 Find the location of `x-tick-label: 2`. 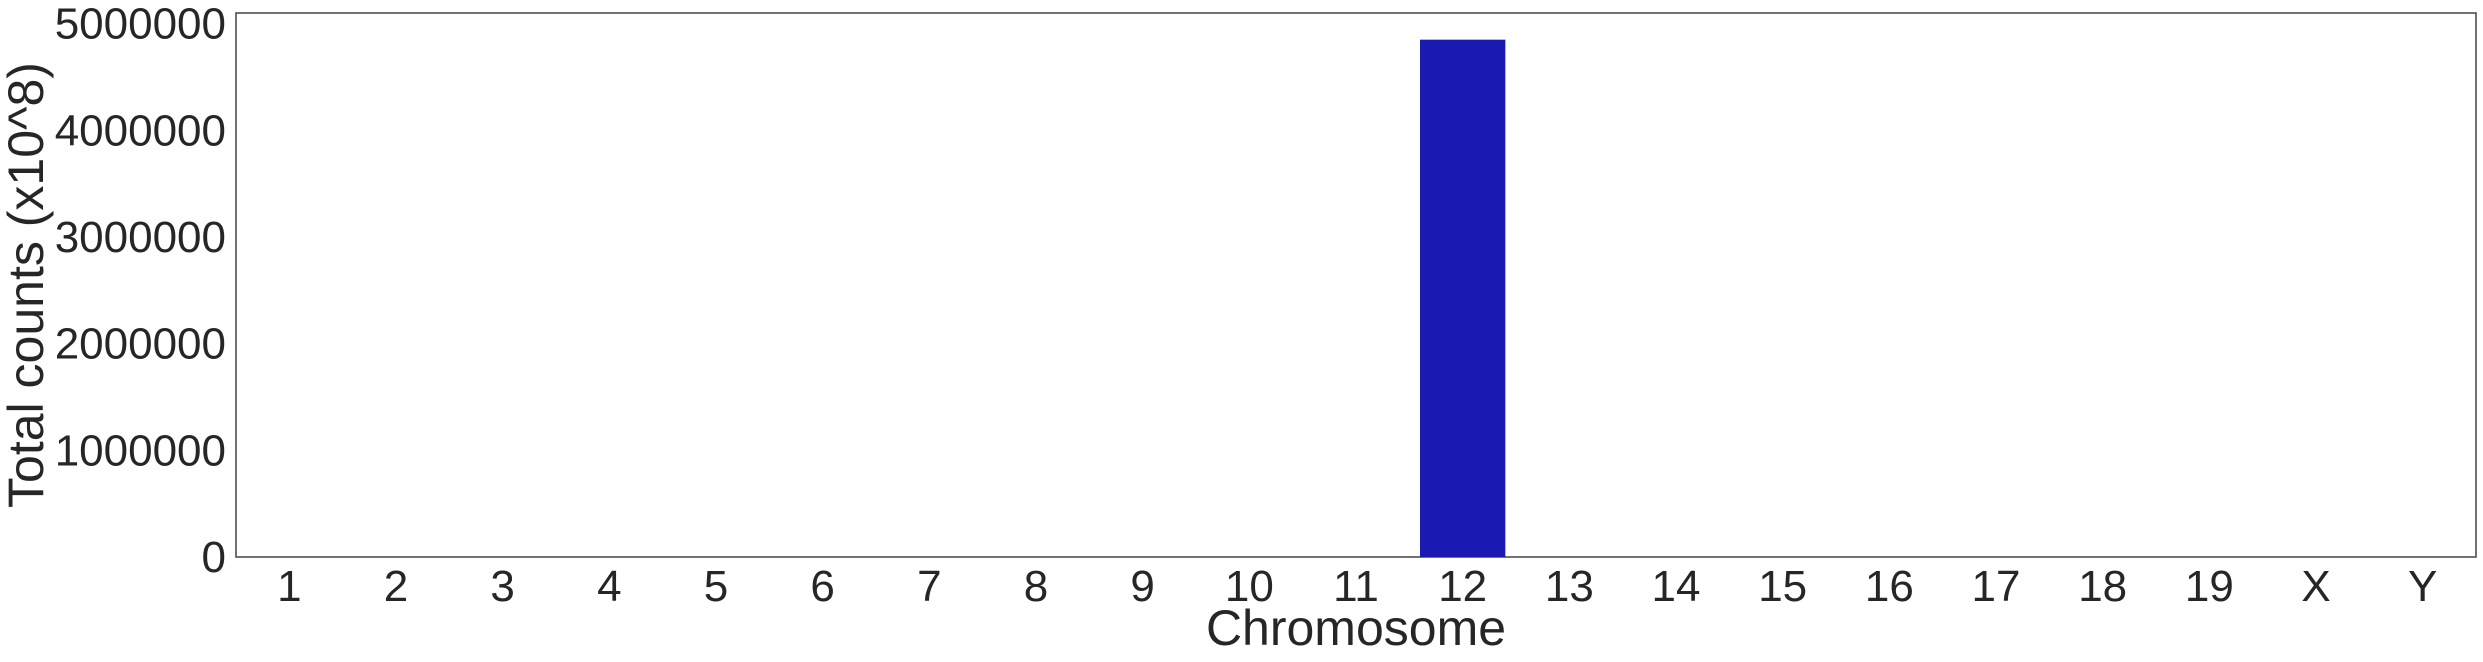

x-tick-label: 2 is located at coordinates (396, 586).